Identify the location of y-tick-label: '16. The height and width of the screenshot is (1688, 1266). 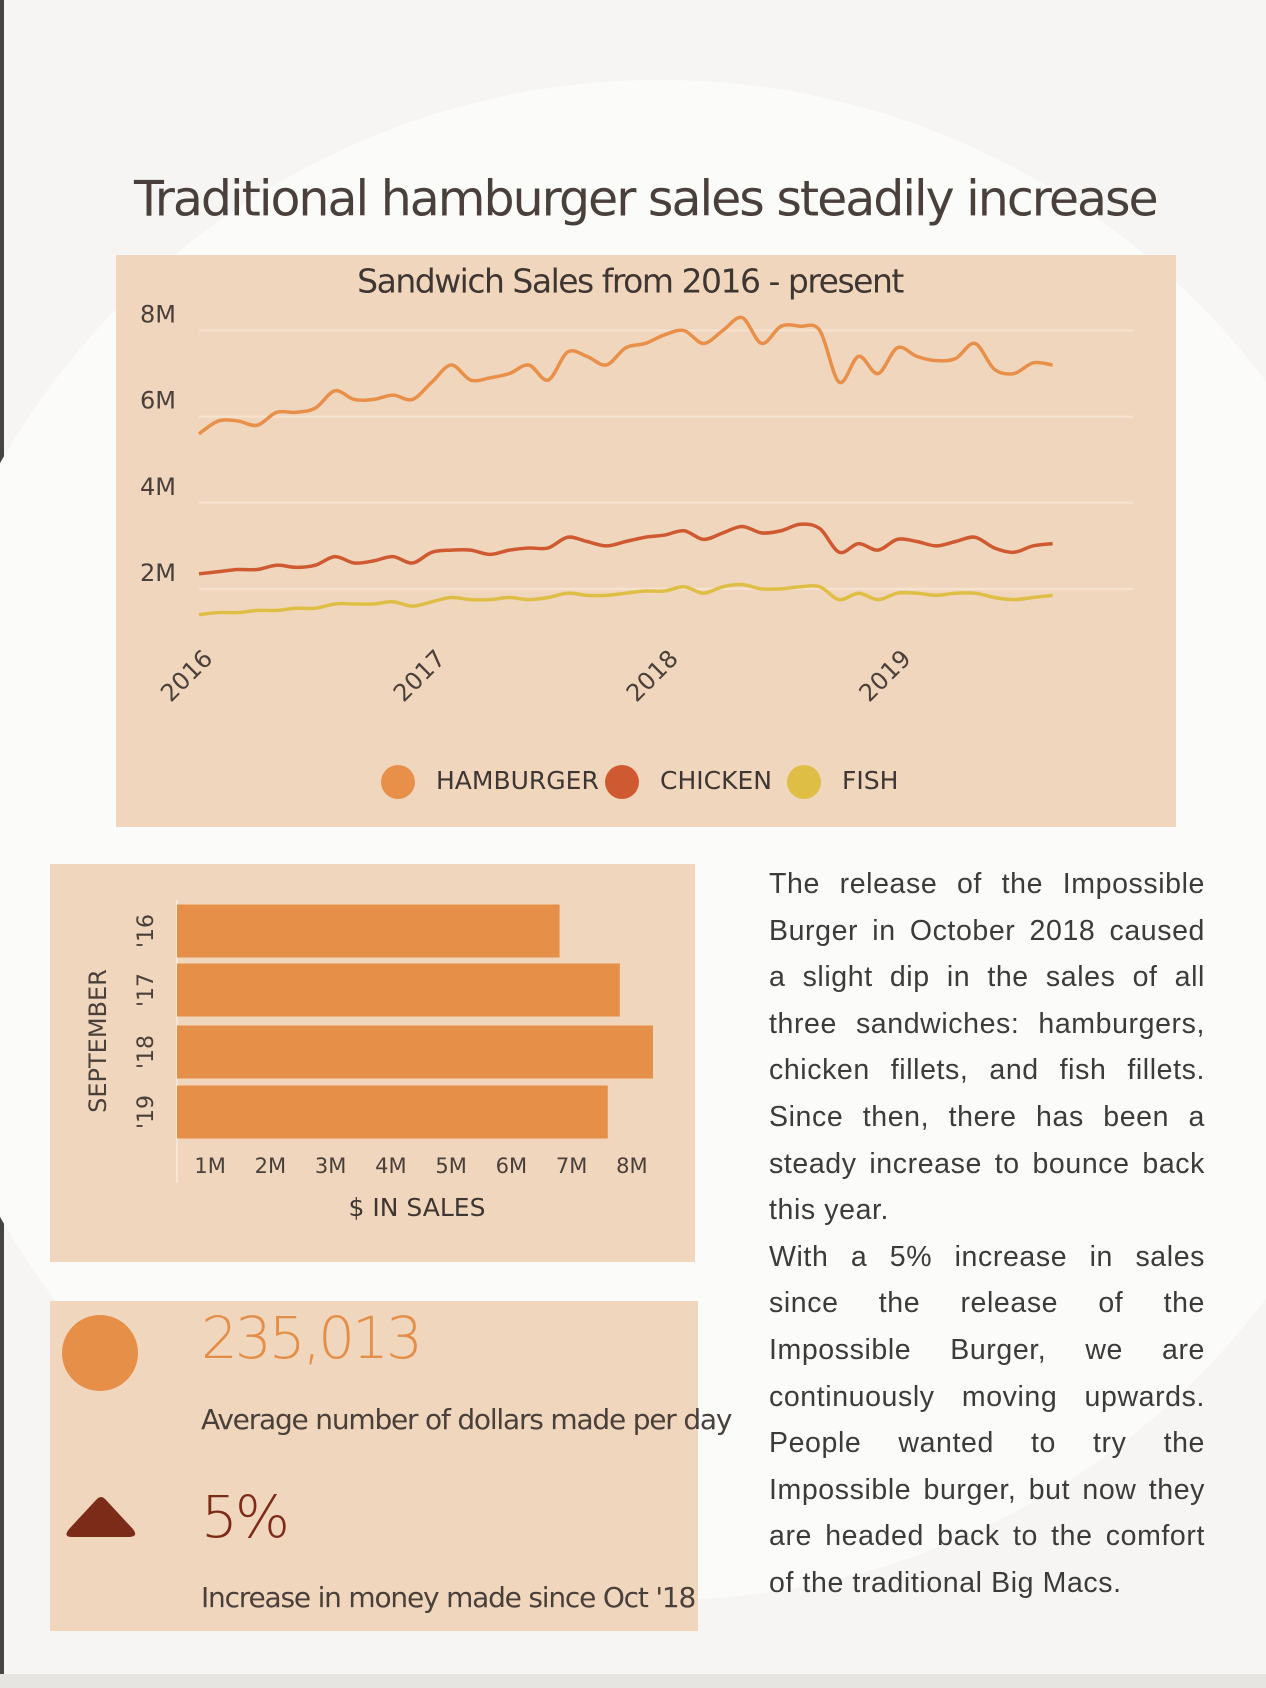
(146, 931).